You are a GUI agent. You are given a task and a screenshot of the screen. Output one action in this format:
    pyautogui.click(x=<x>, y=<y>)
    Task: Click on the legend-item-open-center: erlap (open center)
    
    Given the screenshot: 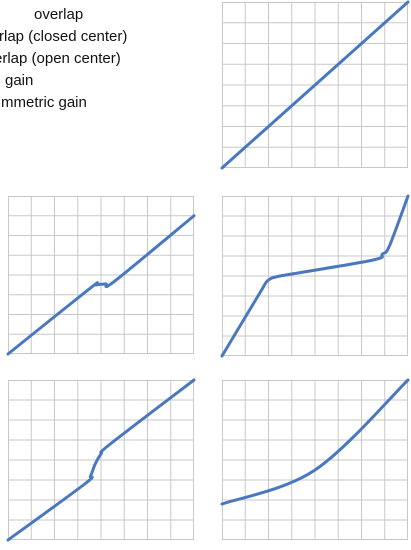 What is the action you would take?
    pyautogui.click(x=60, y=58)
    